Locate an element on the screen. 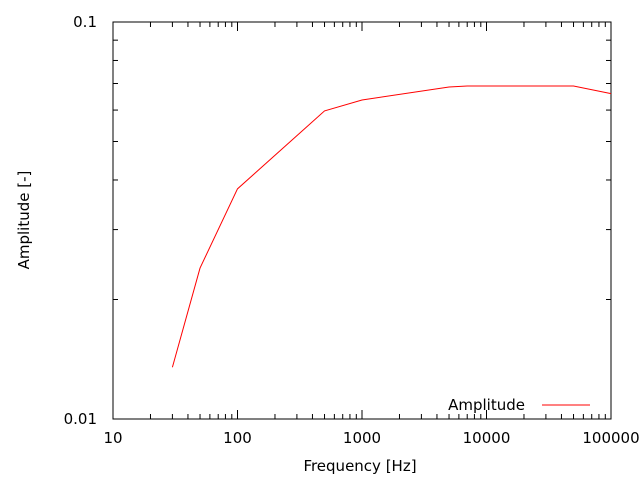  y-axis-label: Amplitude [-] is located at coordinates (24, 220).